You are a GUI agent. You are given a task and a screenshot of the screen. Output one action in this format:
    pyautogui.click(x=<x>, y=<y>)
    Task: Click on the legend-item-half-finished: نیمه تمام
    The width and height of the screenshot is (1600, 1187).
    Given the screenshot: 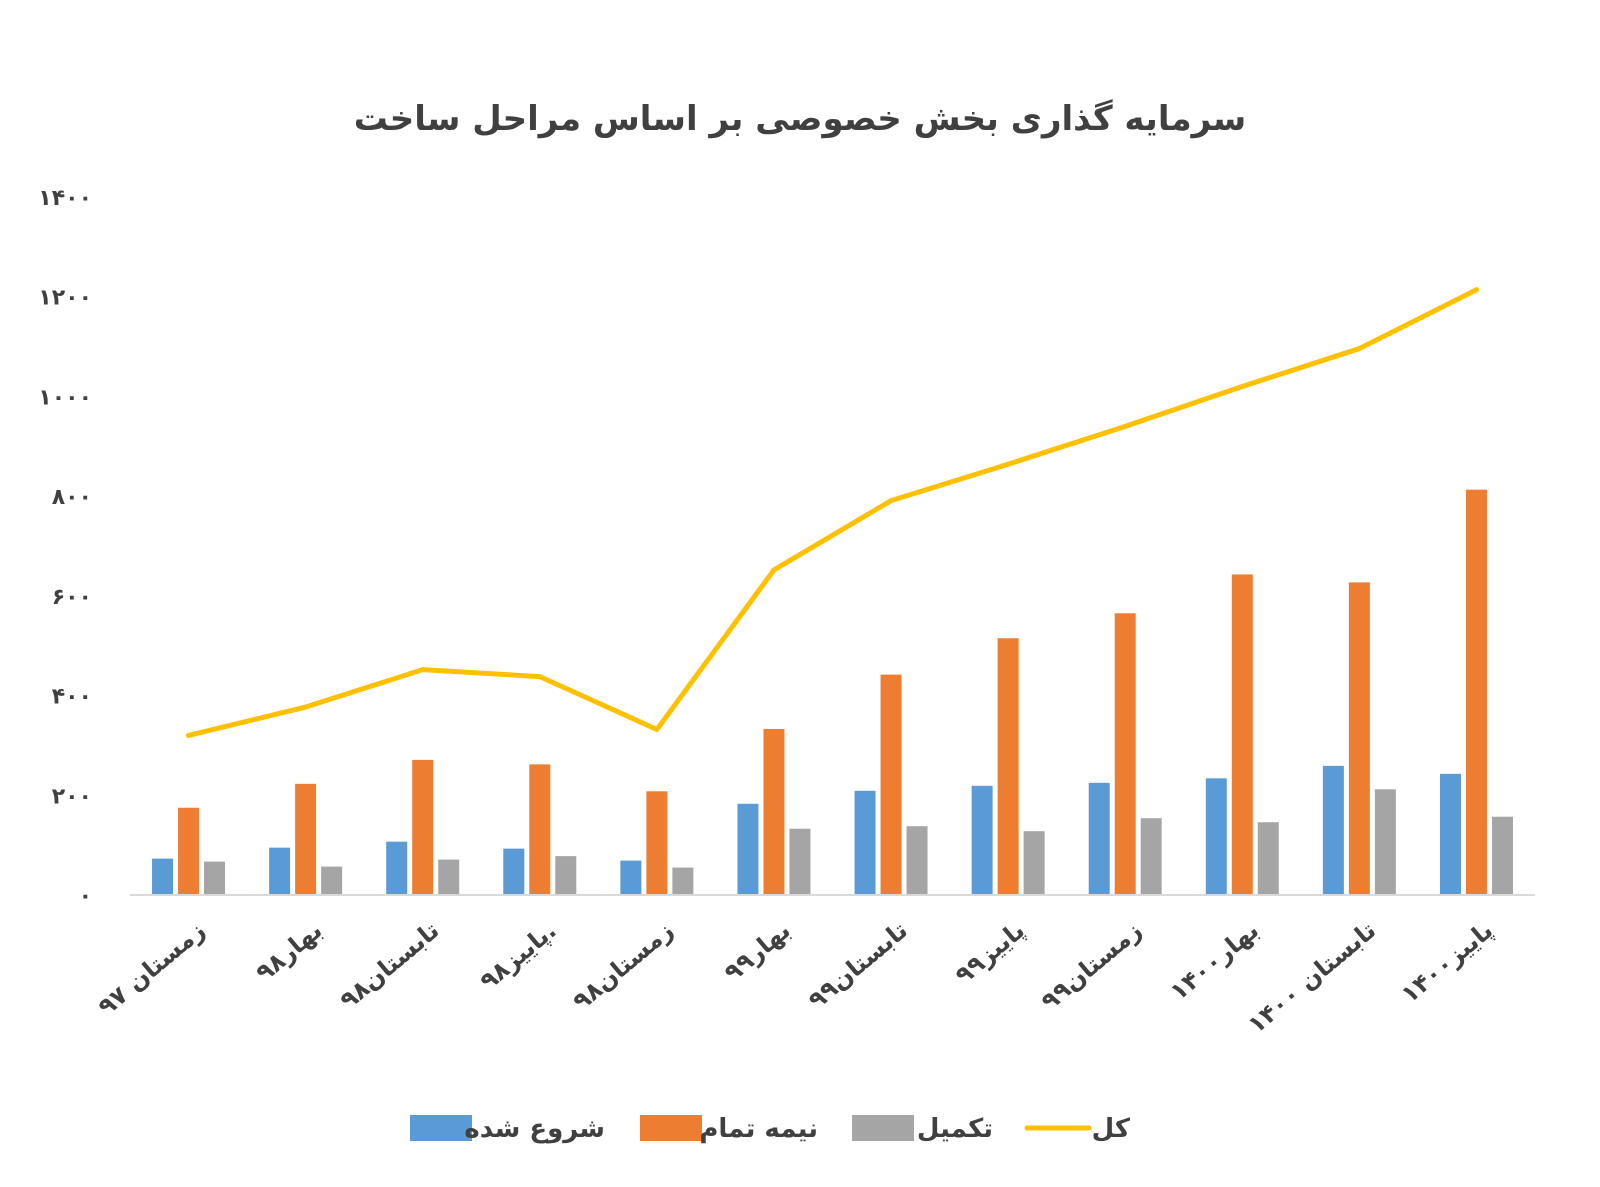 What is the action you would take?
    pyautogui.click(x=729, y=1129)
    